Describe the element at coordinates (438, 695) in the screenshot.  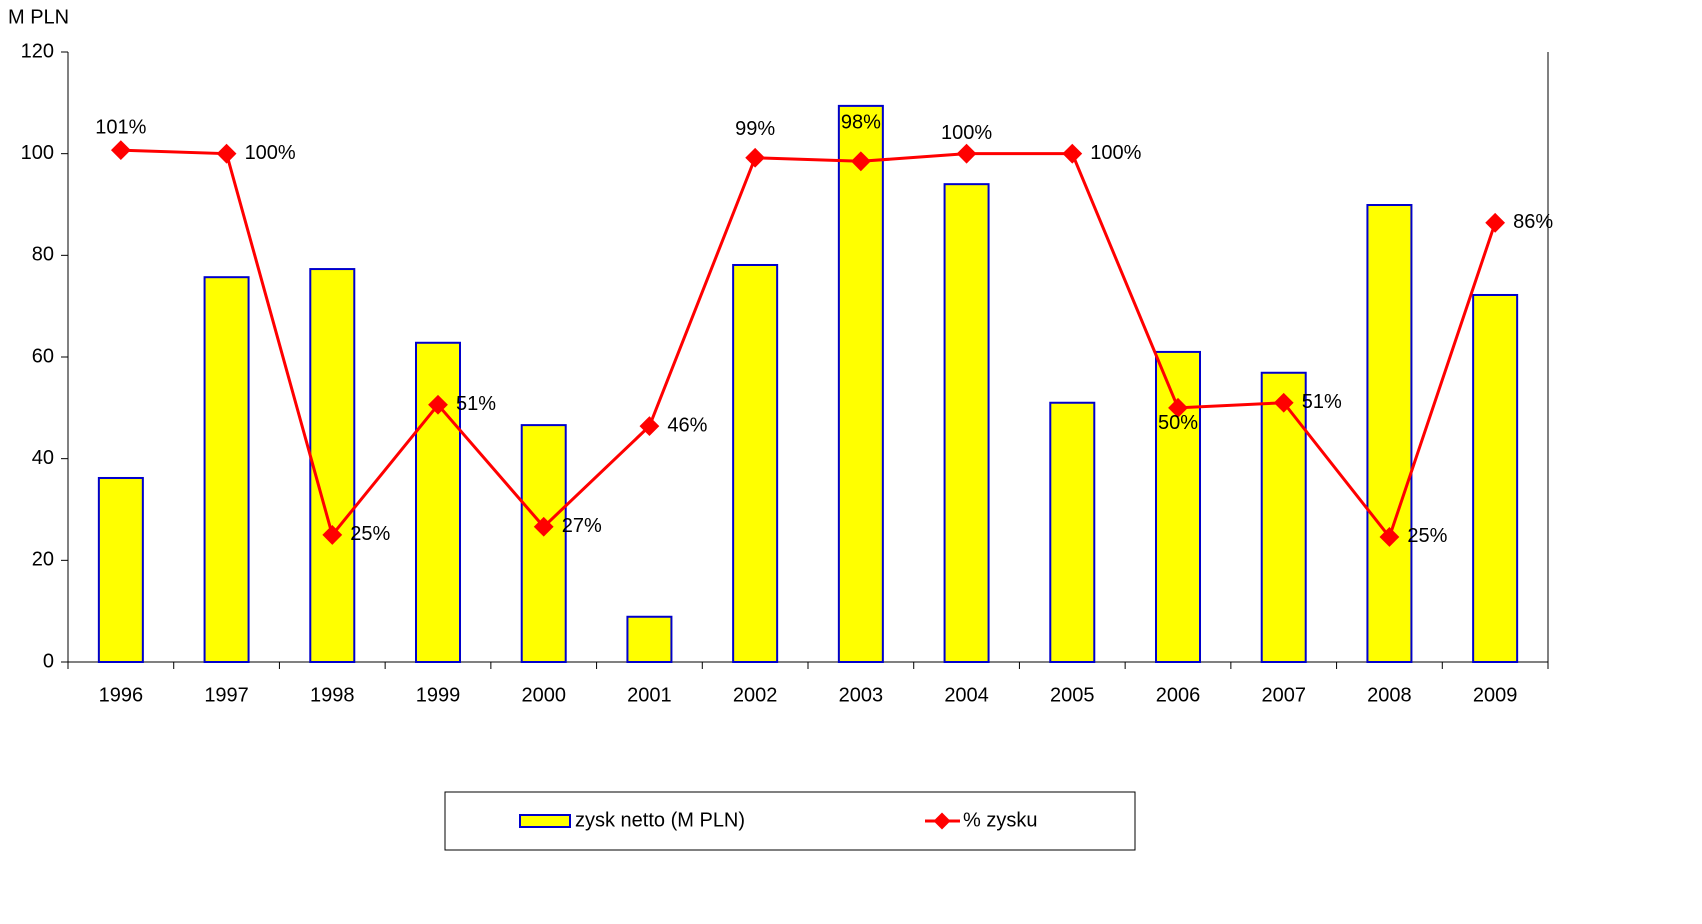
I see `x-tick-label: 1999` at that location.